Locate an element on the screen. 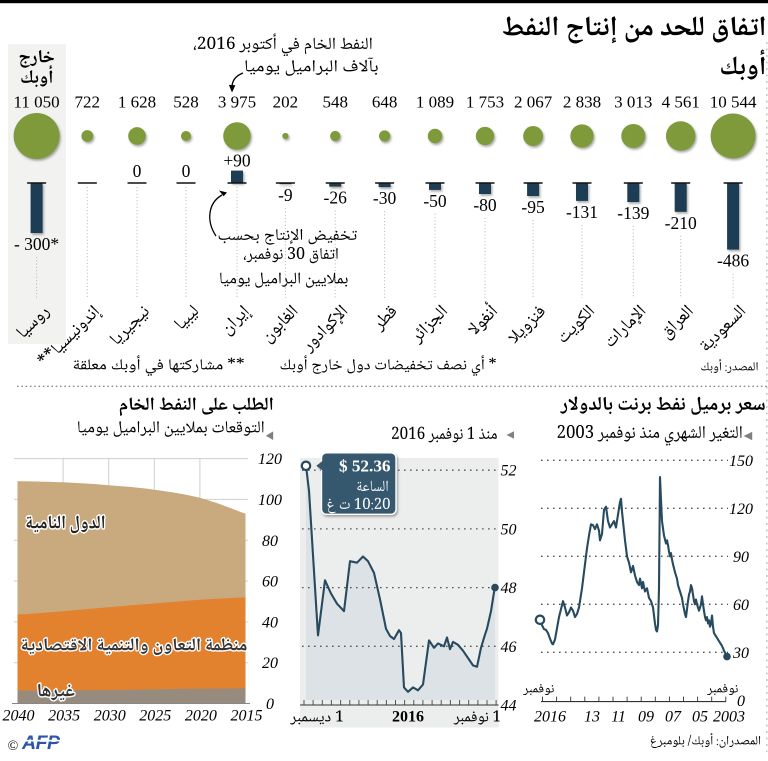 The width and height of the screenshot is (768, 761). svg-text: 10 544 is located at coordinates (733, 102).